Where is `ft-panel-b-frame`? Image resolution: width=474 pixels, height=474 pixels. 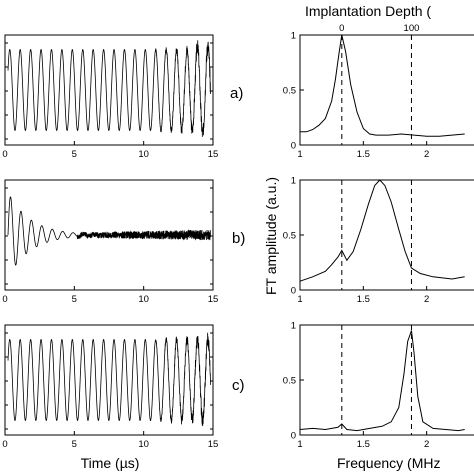 ft-panel-b-frame is located at coordinates (386, 235).